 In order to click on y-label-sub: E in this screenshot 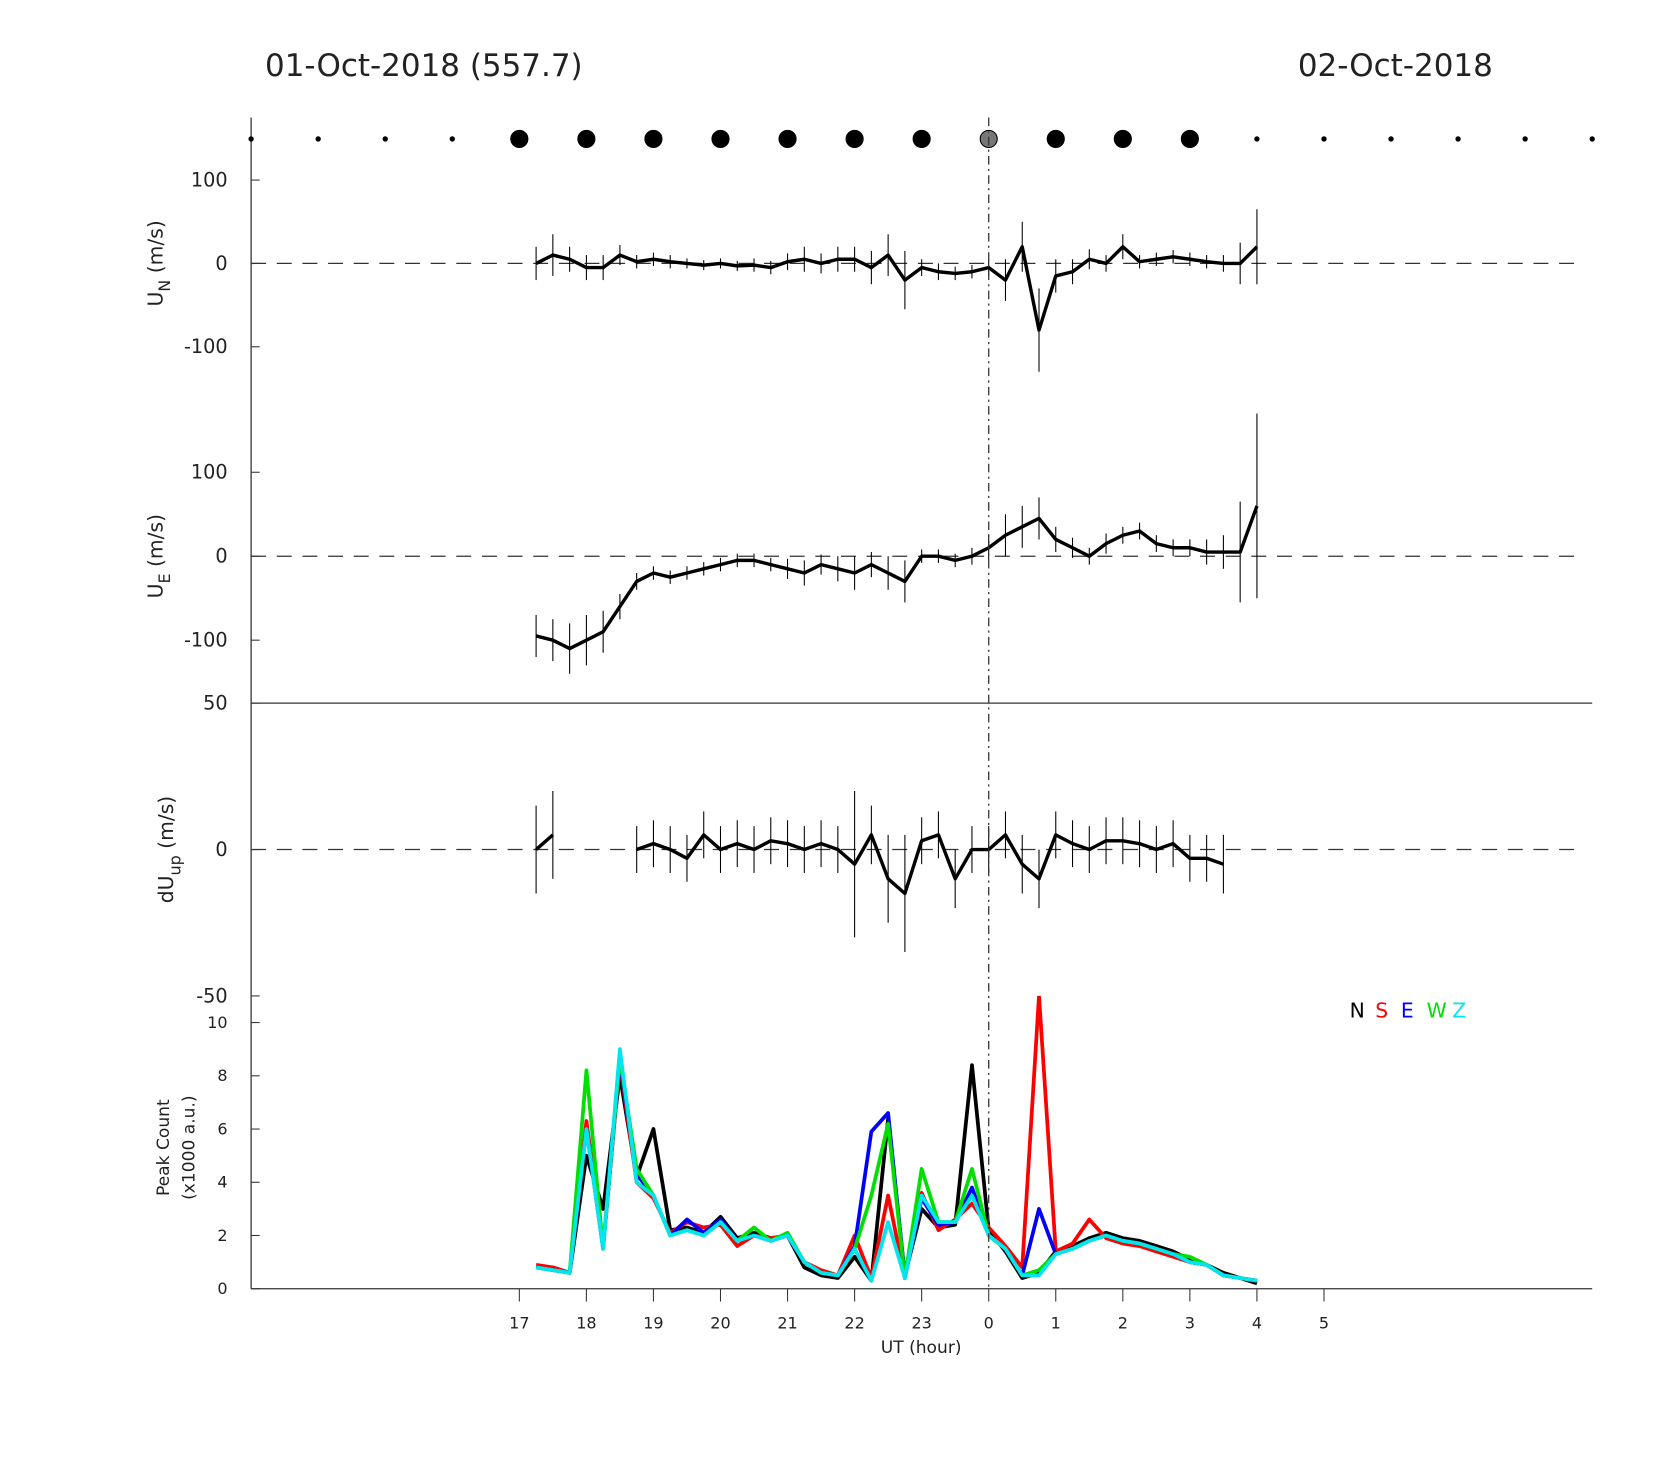, I will do `click(164, 578)`.